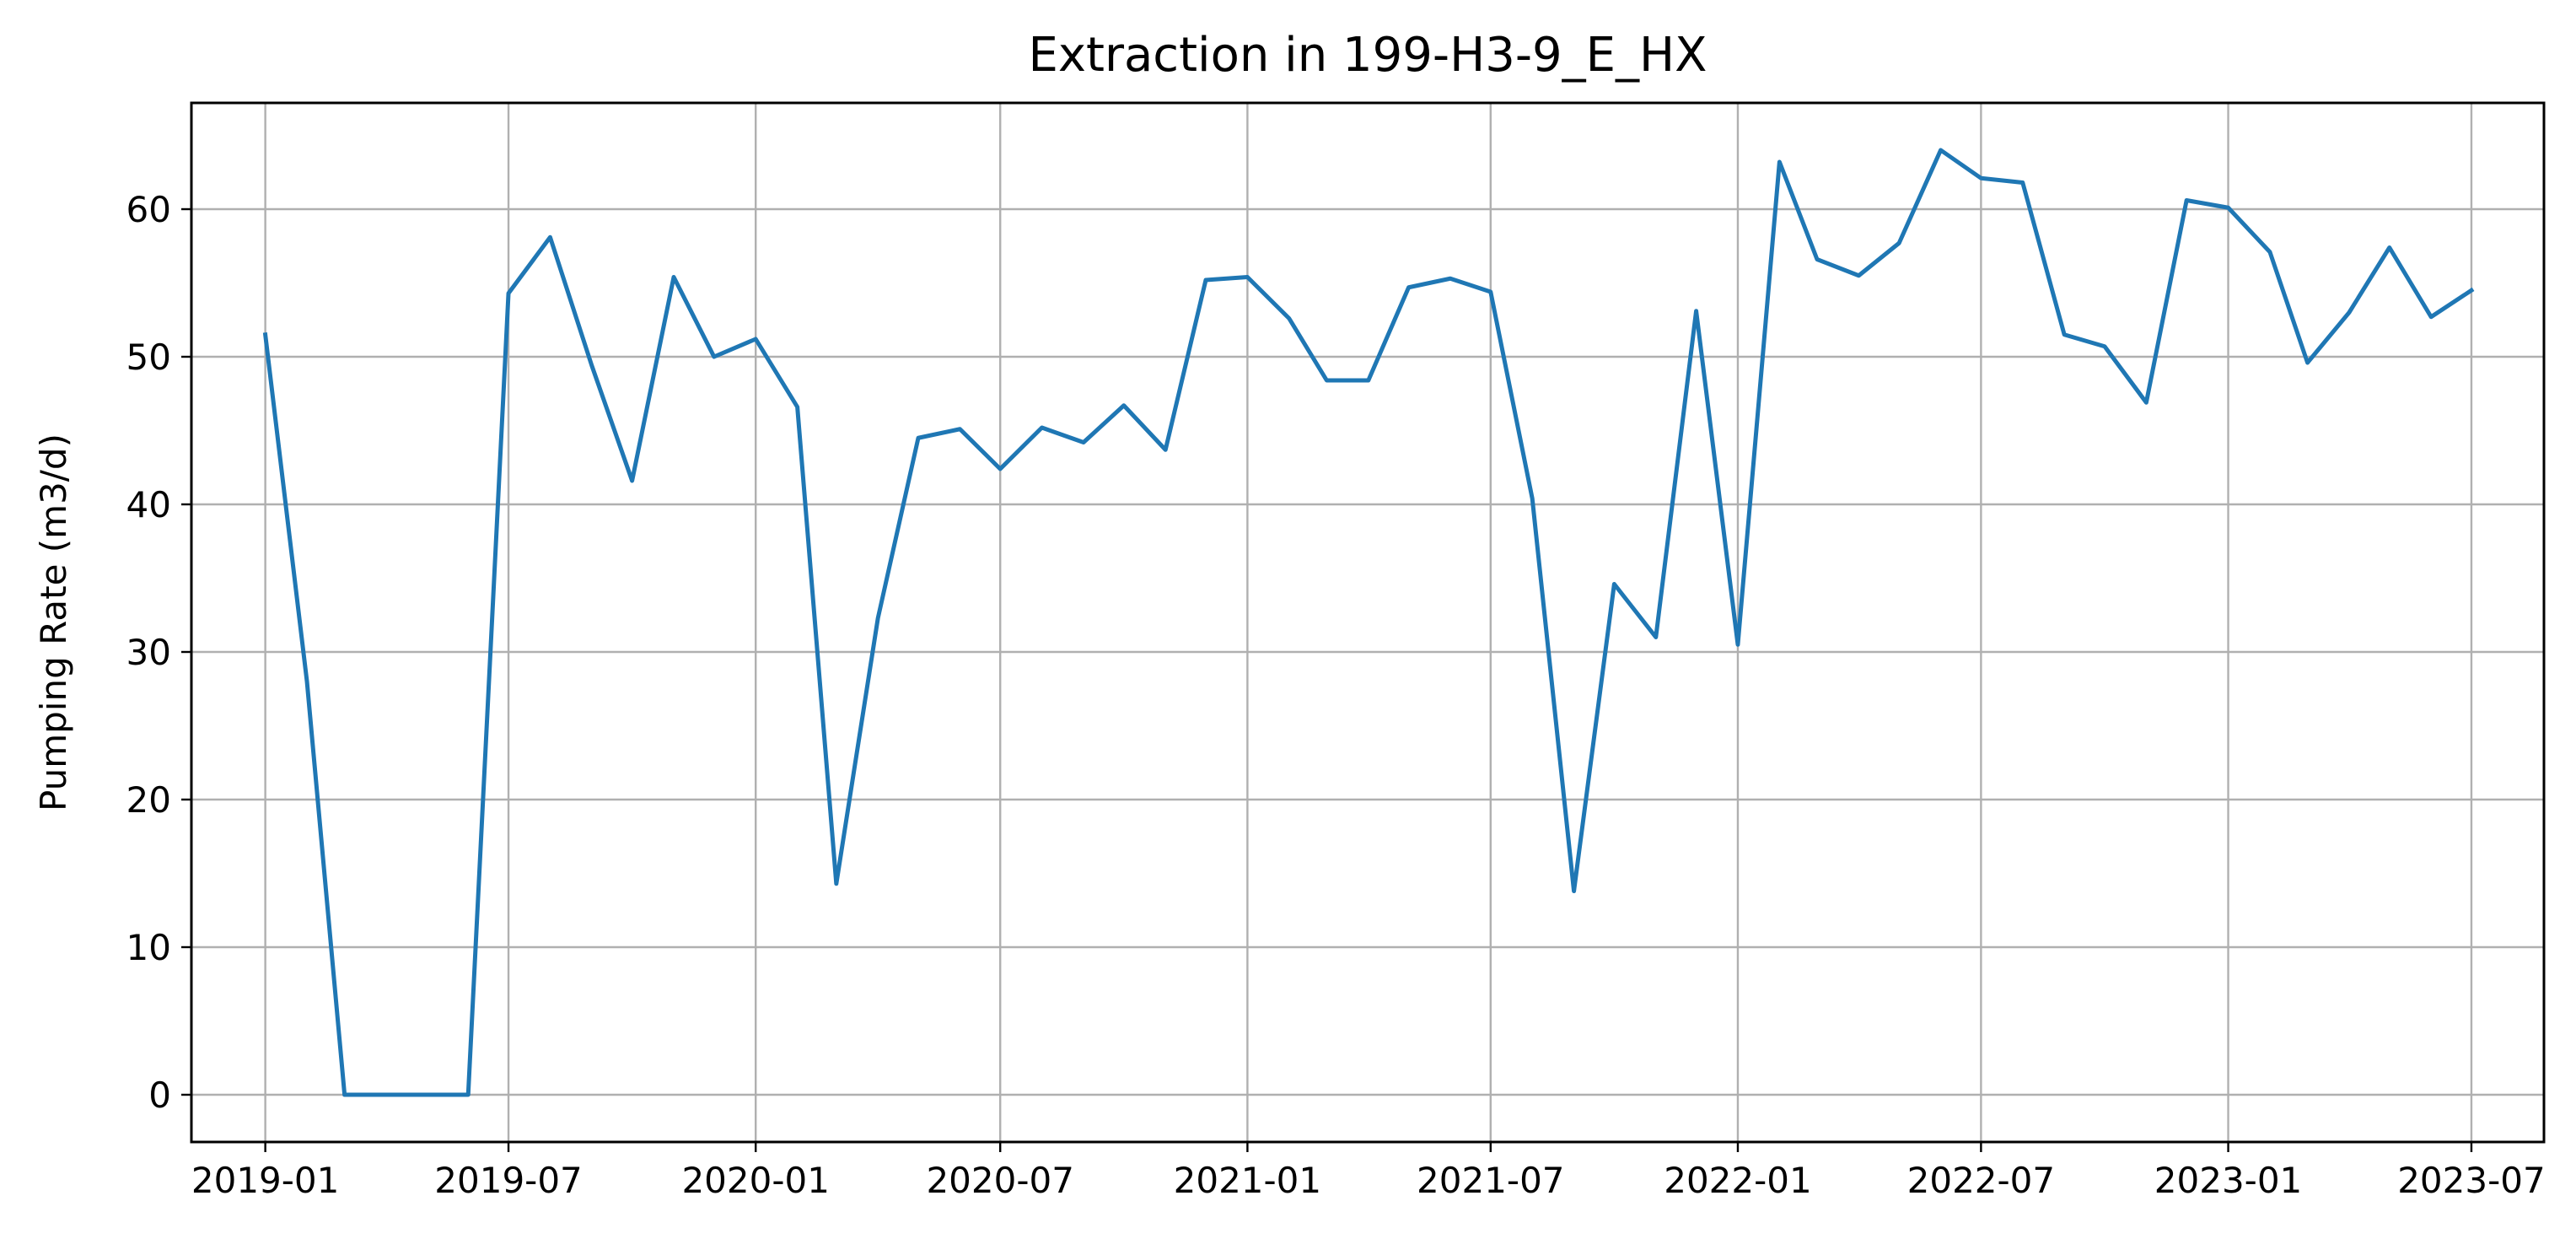 This screenshot has width=2576, height=1255. I want to click on y-tick-label: 50, so click(148, 357).